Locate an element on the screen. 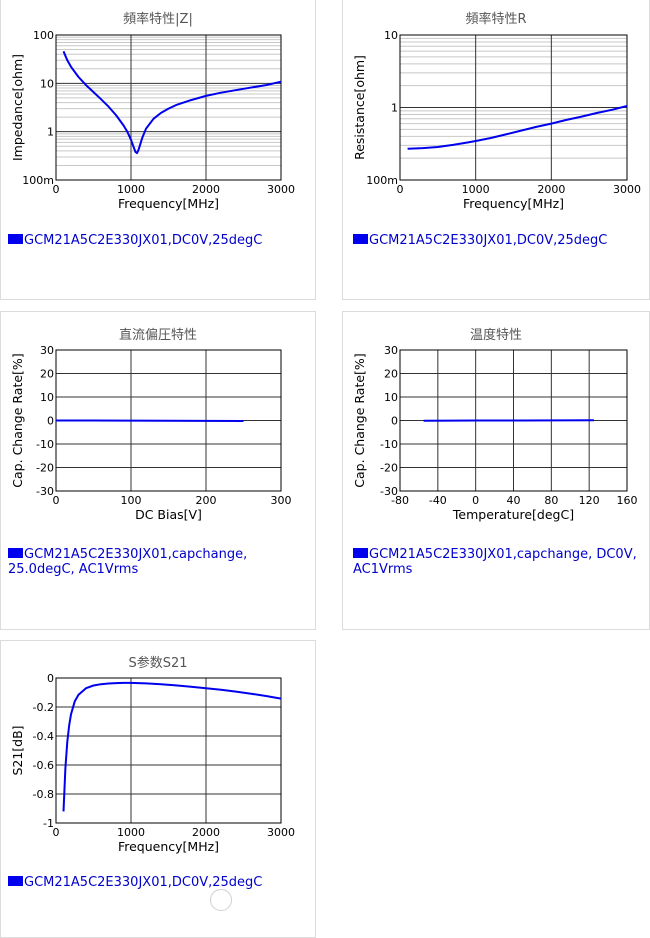 This screenshot has height=938, width=650. y-axis-label: Resistance[ohm] is located at coordinates (359, 107).